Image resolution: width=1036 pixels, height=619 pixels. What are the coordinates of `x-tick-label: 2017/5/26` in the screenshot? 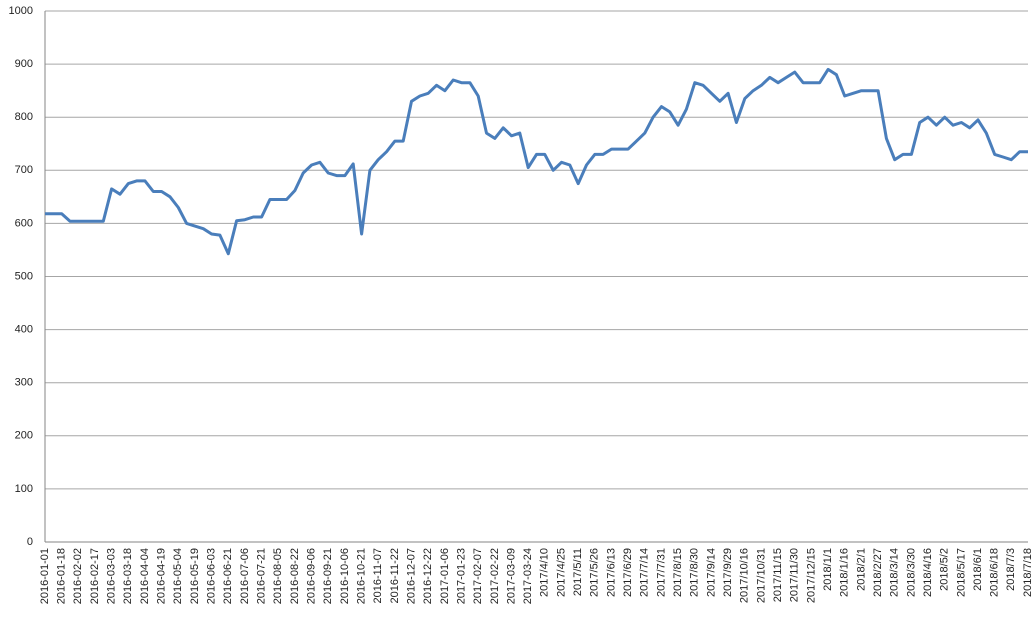 It's located at (595, 572).